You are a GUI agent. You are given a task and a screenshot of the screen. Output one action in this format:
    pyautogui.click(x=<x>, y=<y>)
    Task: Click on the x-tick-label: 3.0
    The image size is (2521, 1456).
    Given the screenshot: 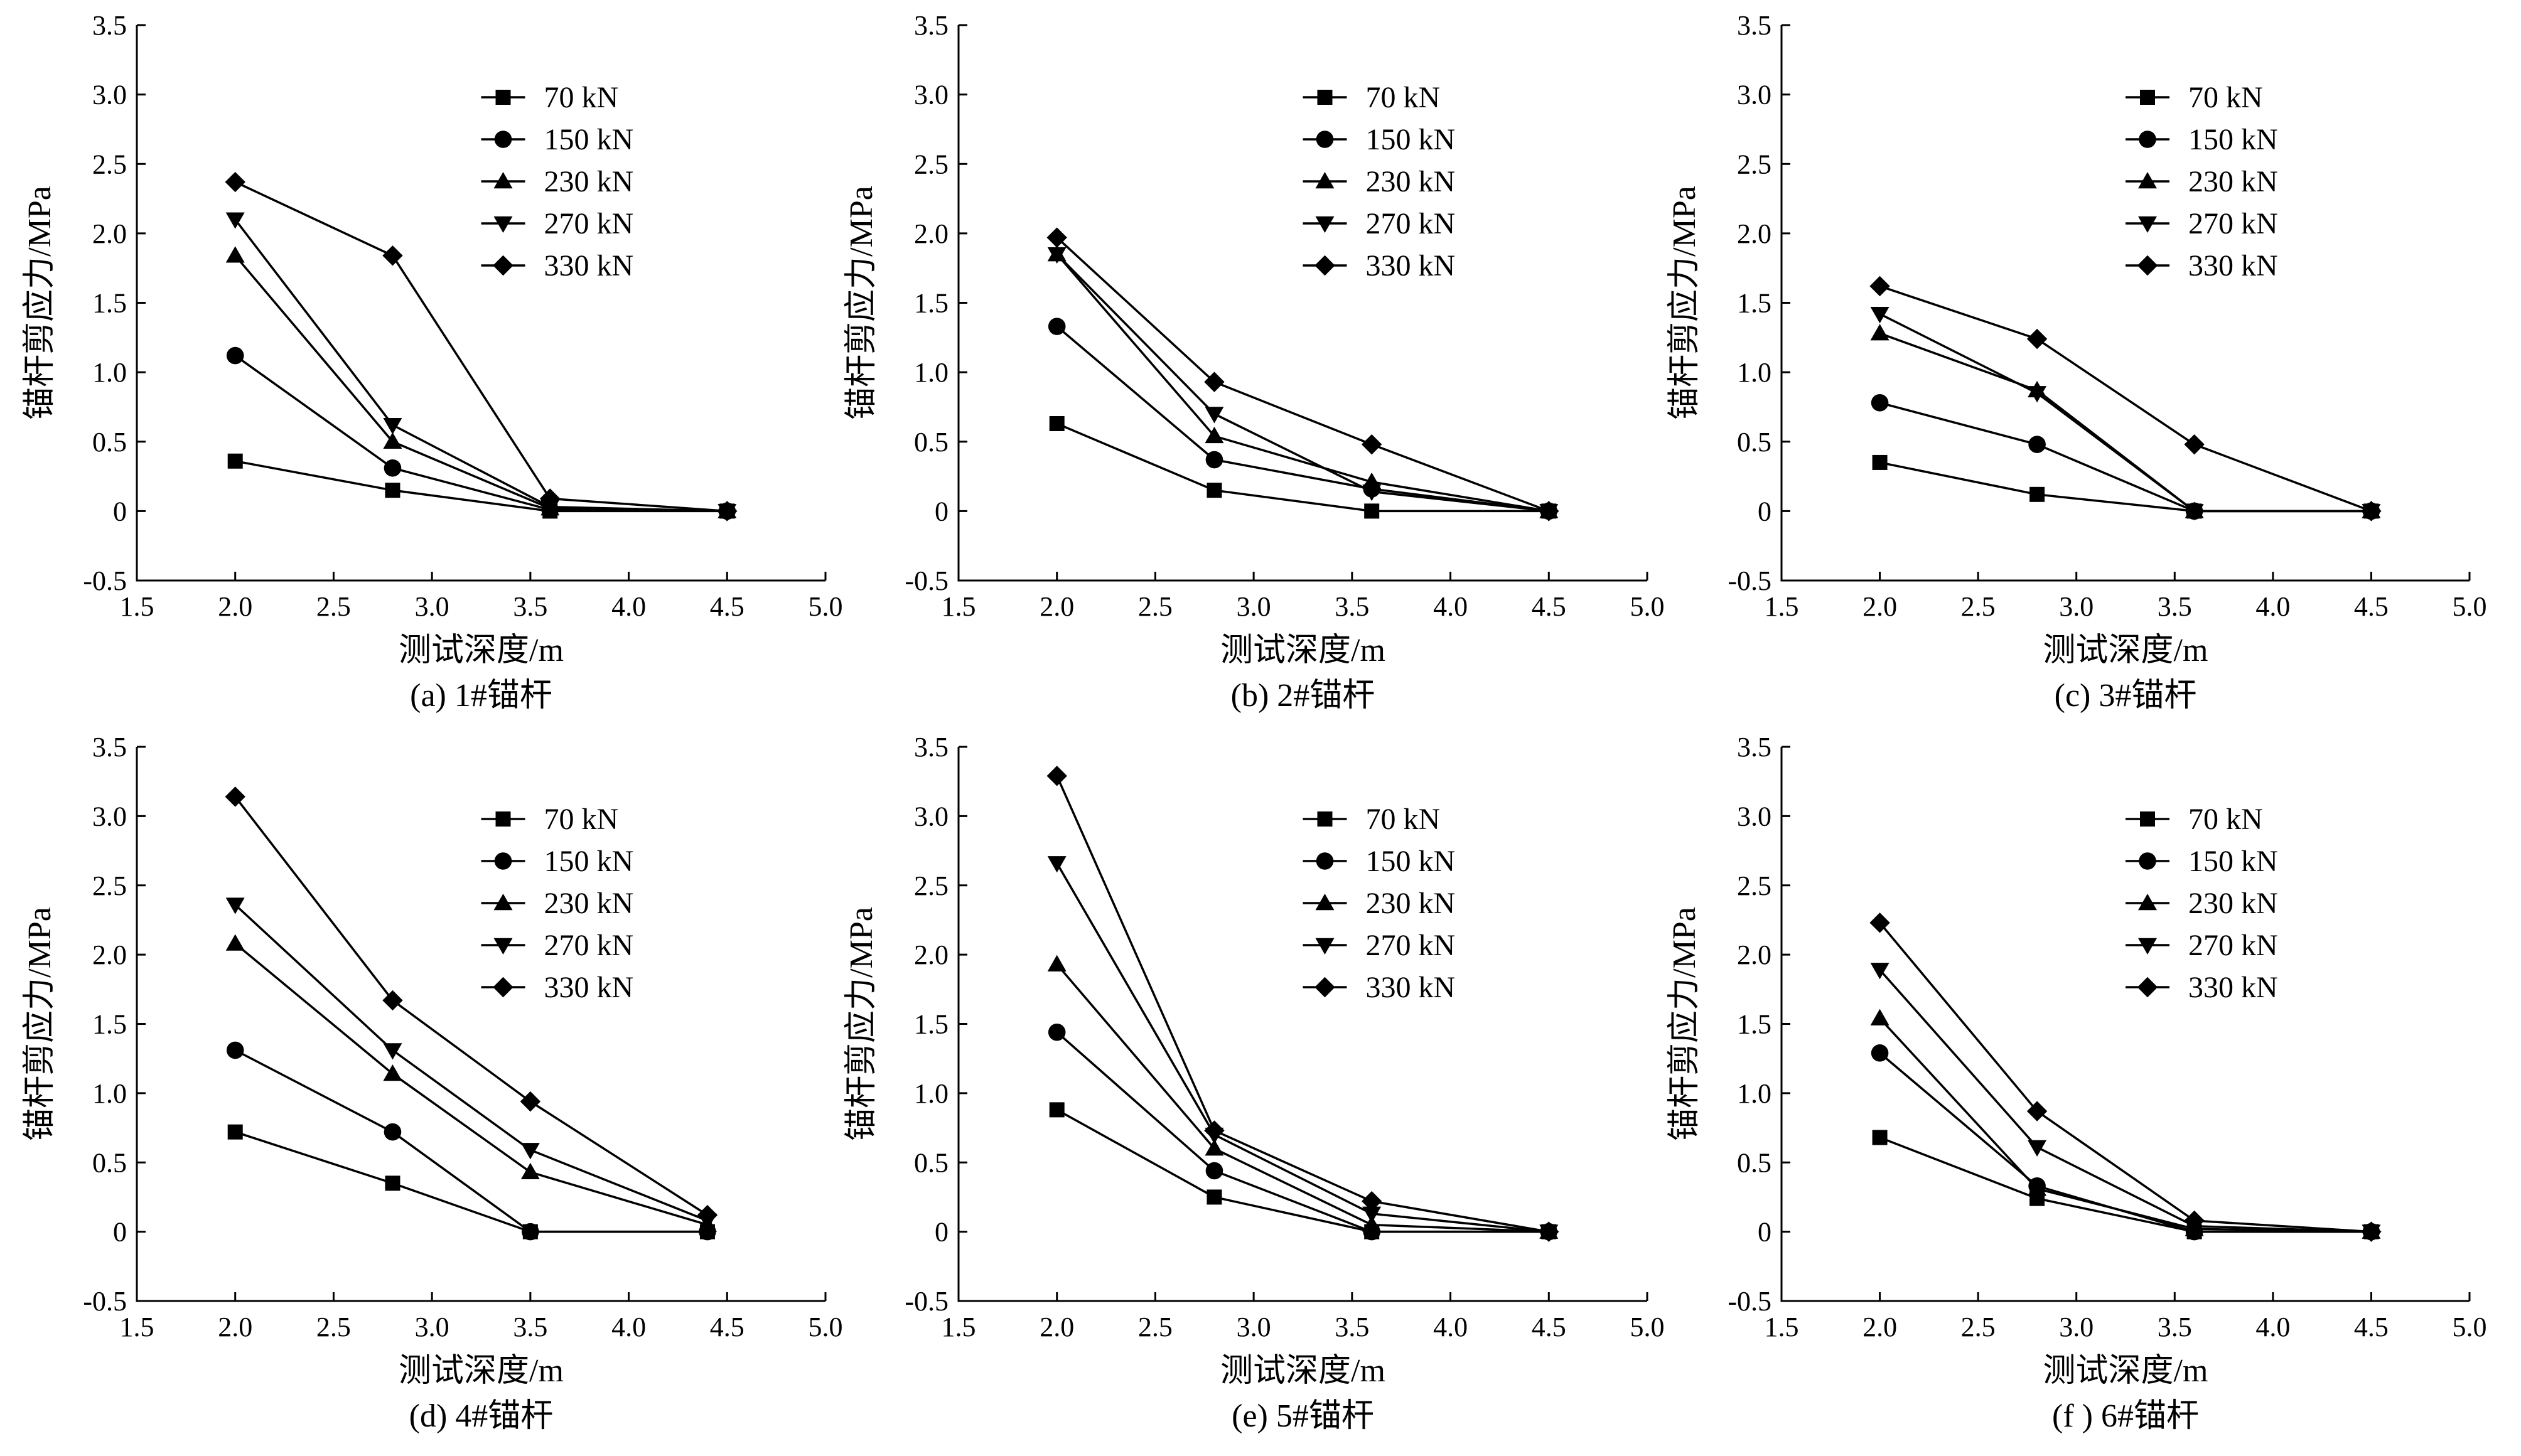 What is the action you would take?
    pyautogui.click(x=432, y=606)
    